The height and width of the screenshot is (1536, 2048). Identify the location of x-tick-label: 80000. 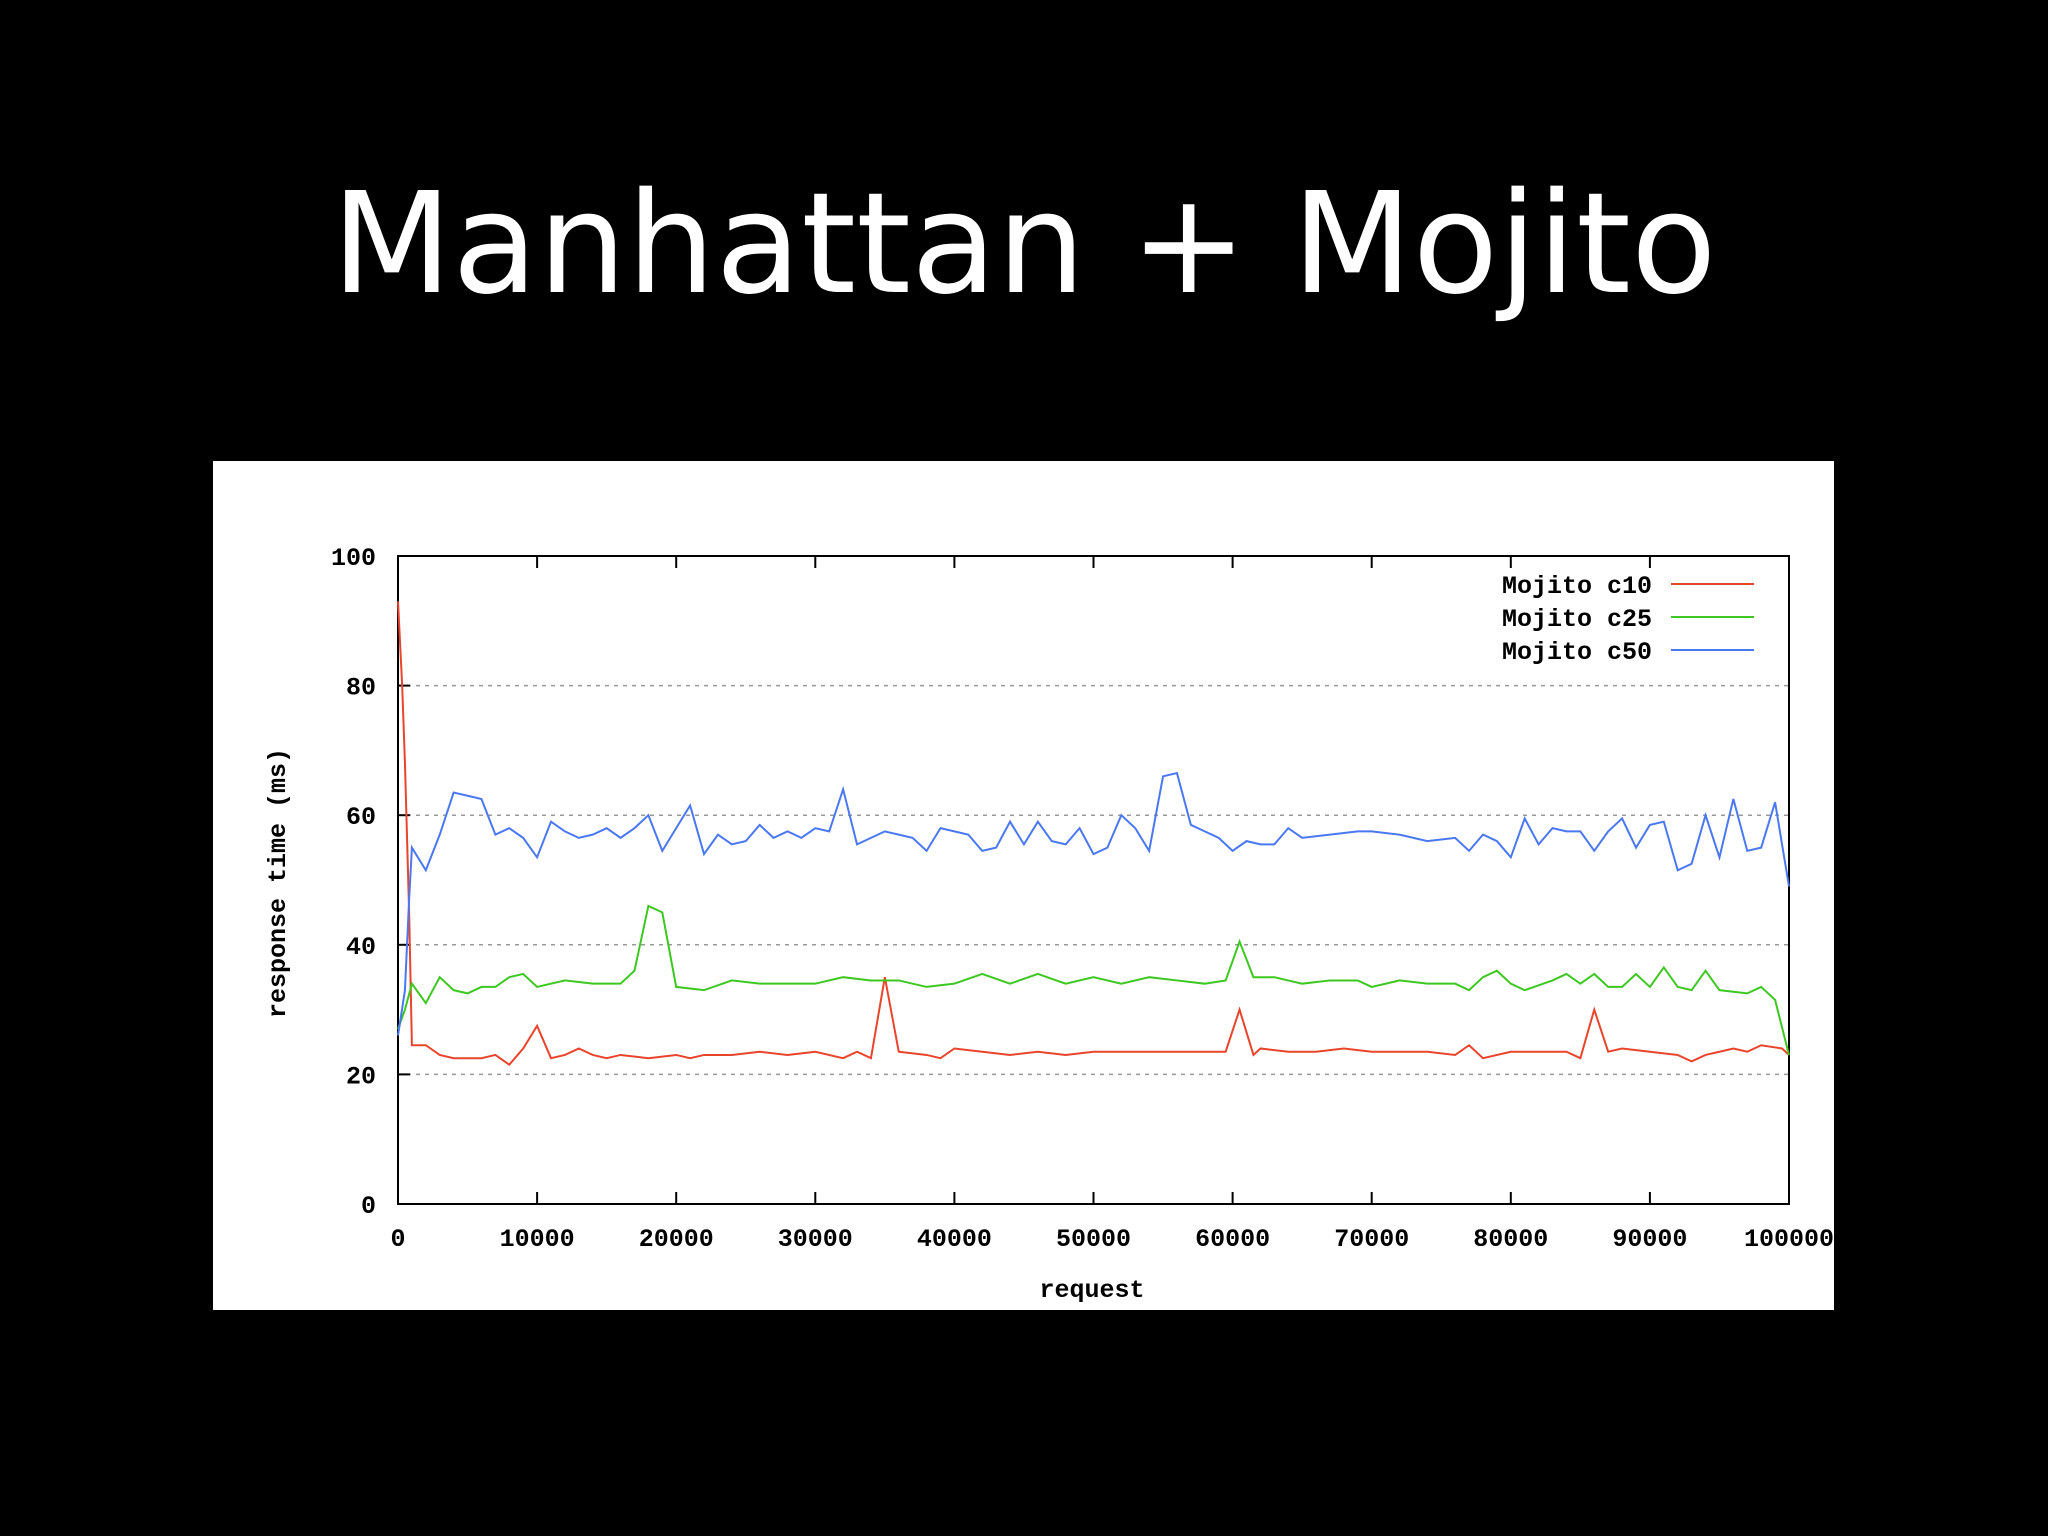
(1510, 1239).